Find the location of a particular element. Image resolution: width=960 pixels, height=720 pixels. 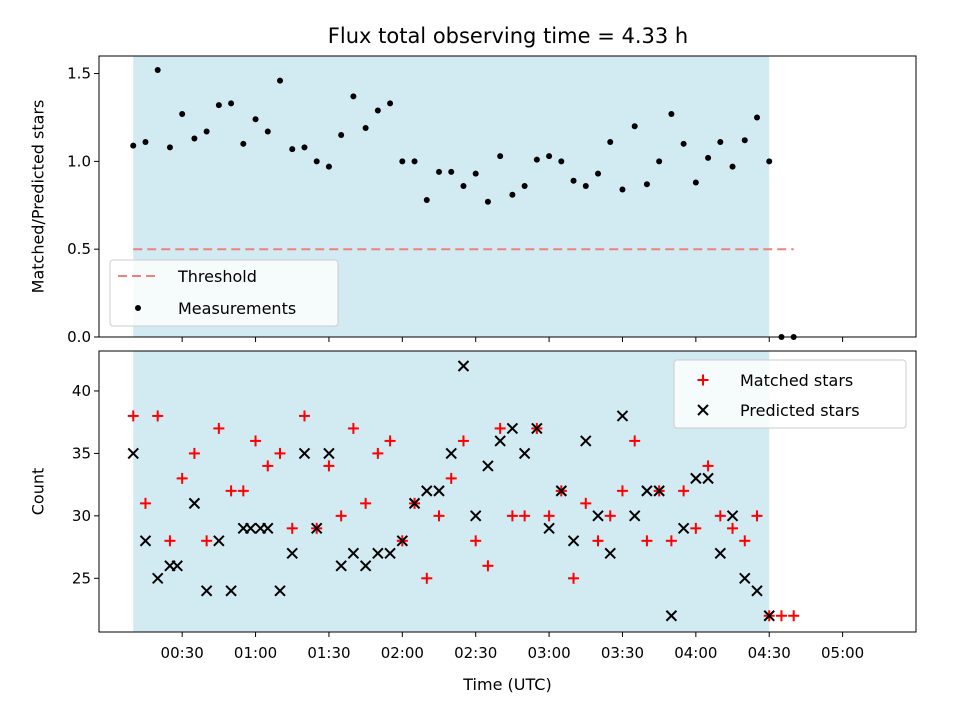

x-tick-label: 04:30 is located at coordinates (769, 653).